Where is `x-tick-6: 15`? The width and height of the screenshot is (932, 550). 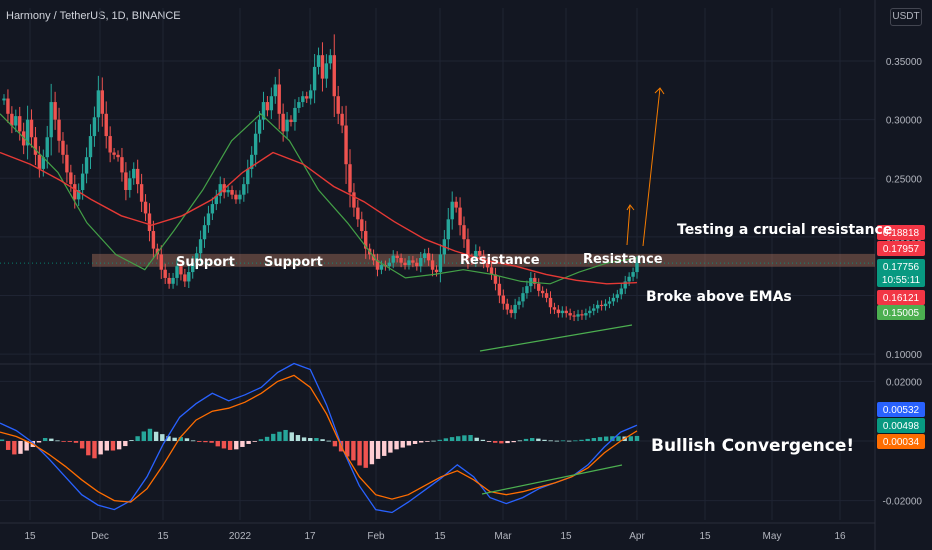
x-tick-6: 15 is located at coordinates (440, 536).